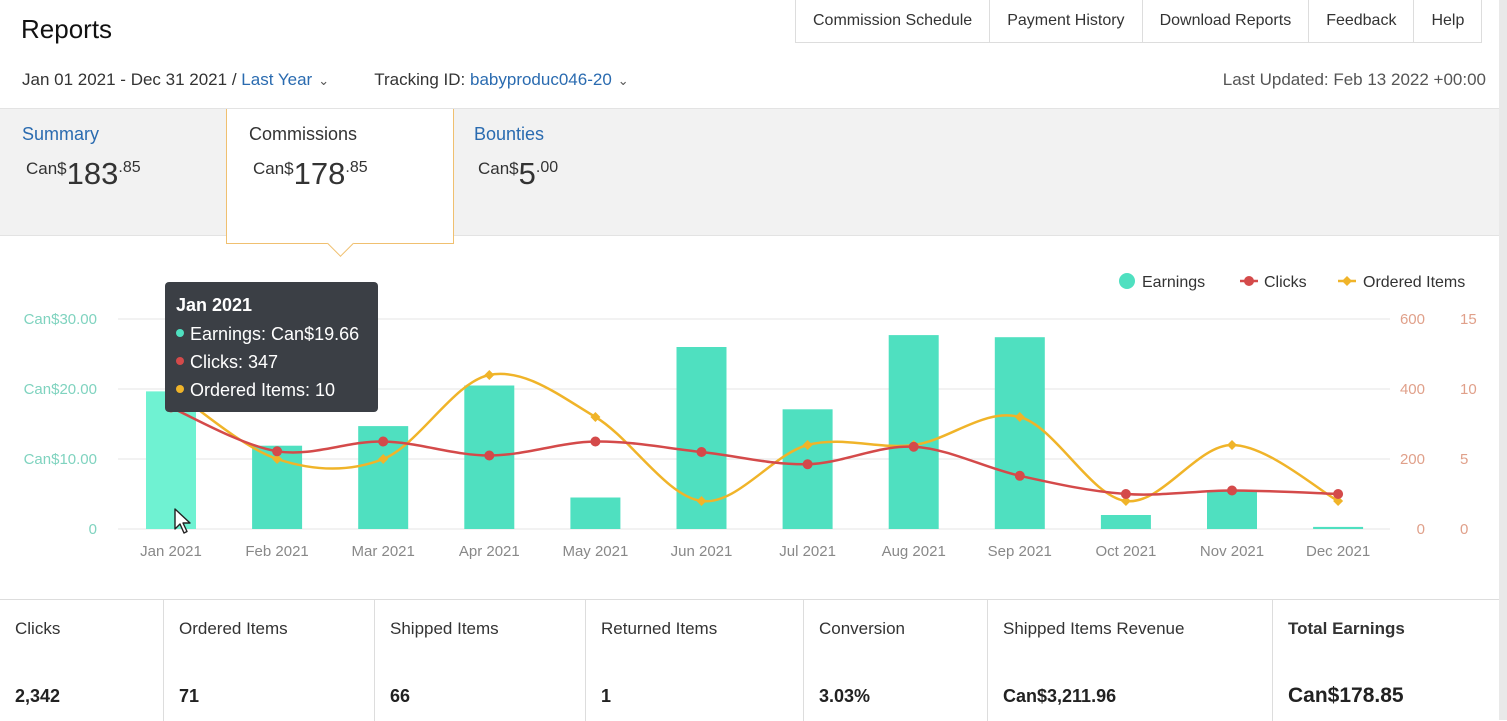 Image resolution: width=1507 pixels, height=721 pixels. I want to click on clicks-axis-tick: 0, so click(1421, 529).